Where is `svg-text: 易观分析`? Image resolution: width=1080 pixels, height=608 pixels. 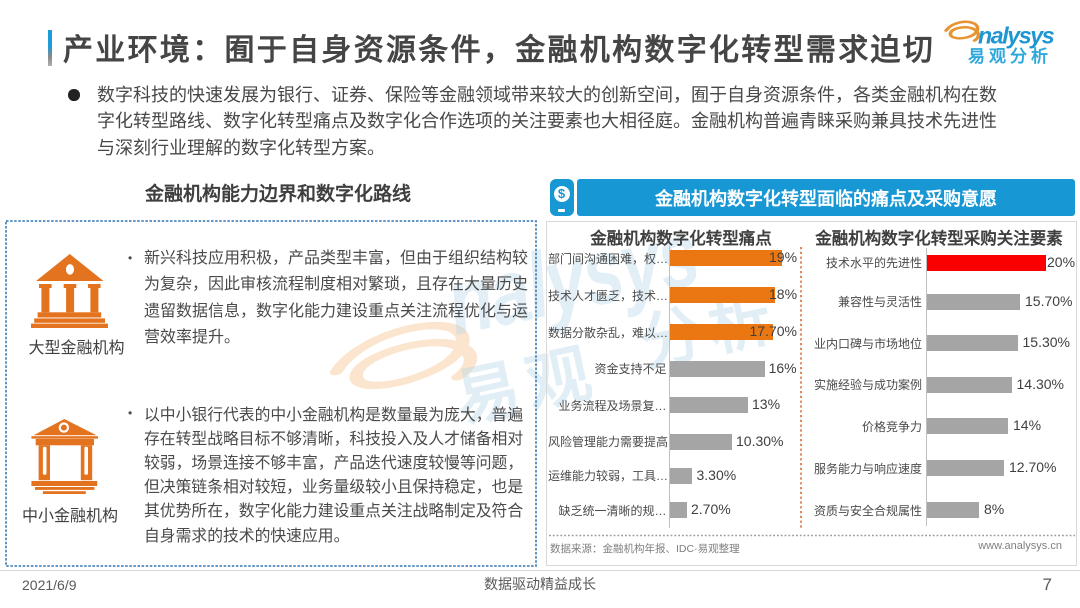
svg-text: 易观分析 is located at coordinates (1010, 56).